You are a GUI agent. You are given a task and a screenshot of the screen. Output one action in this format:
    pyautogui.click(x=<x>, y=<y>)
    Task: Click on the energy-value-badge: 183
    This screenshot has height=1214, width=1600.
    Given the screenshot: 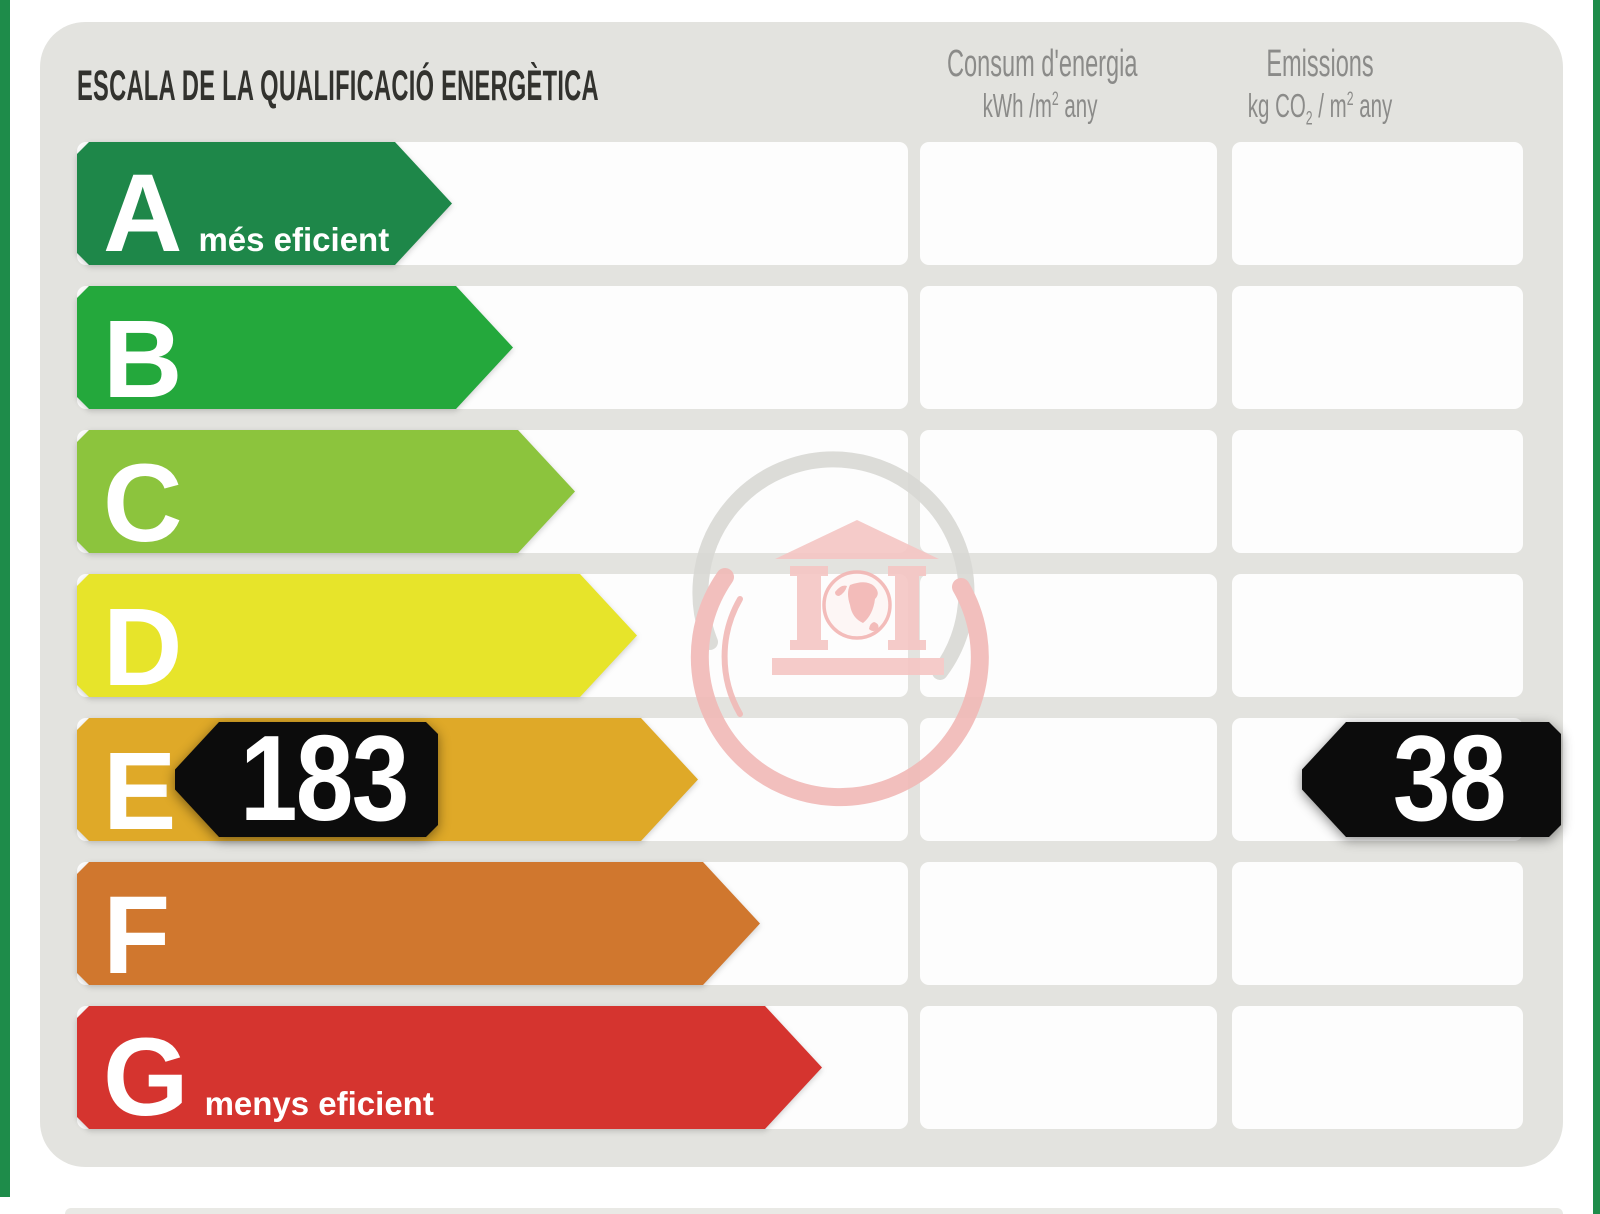 What is the action you would take?
    pyautogui.click(x=306, y=779)
    